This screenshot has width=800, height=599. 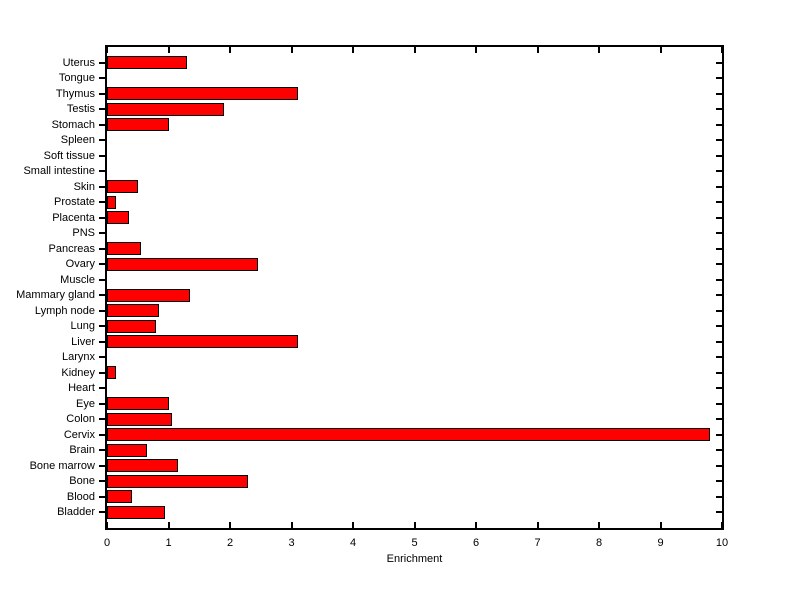 I want to click on x-tick-label-1: 1, so click(x=168, y=543).